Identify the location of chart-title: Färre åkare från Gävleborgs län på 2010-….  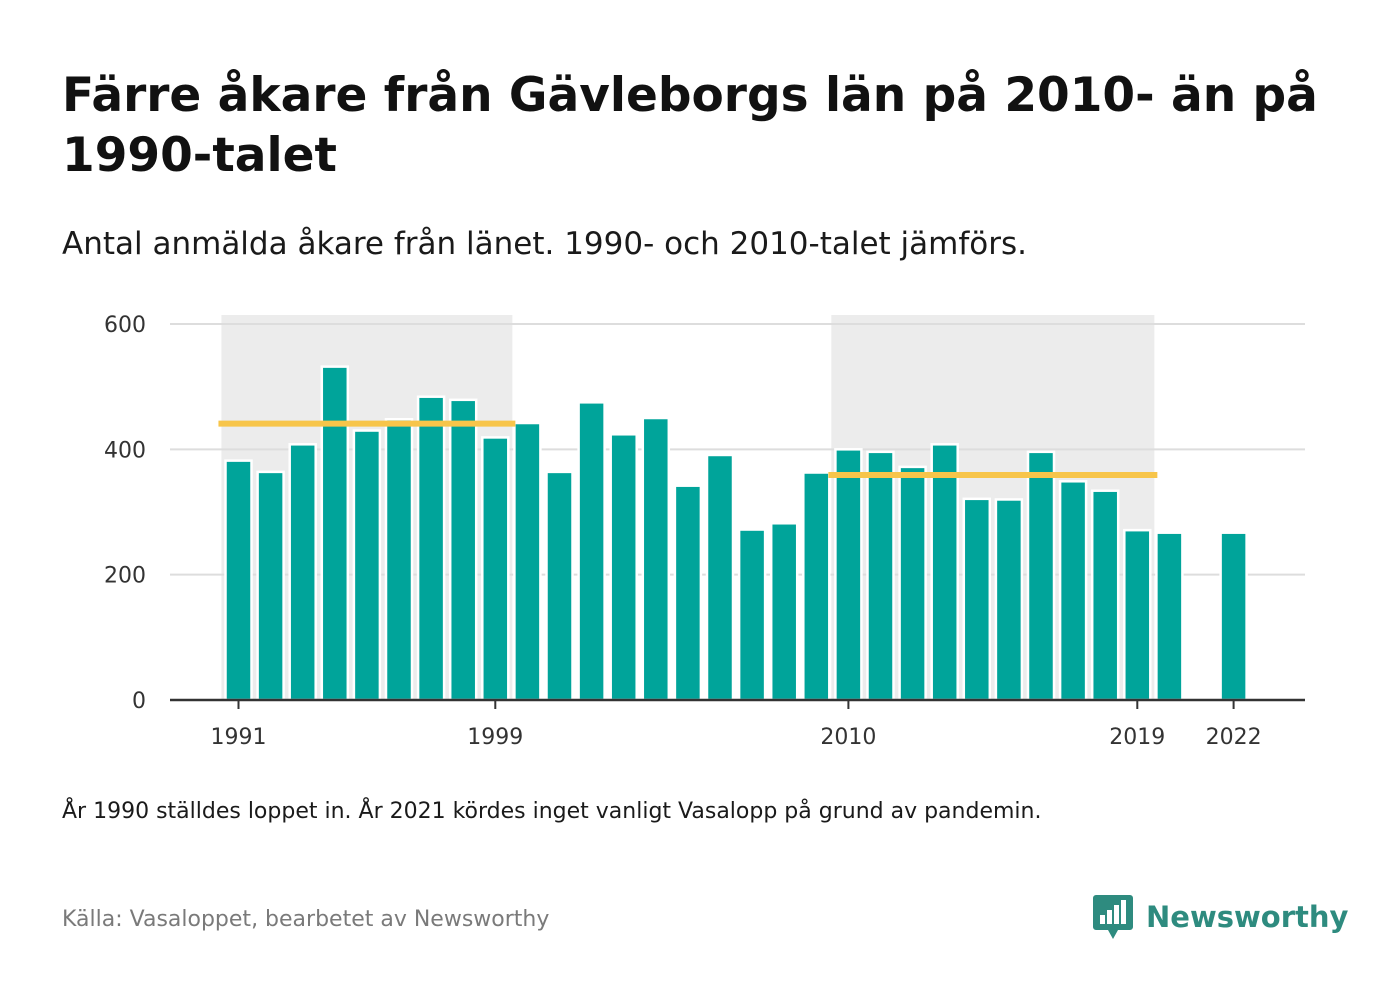
(690, 125).